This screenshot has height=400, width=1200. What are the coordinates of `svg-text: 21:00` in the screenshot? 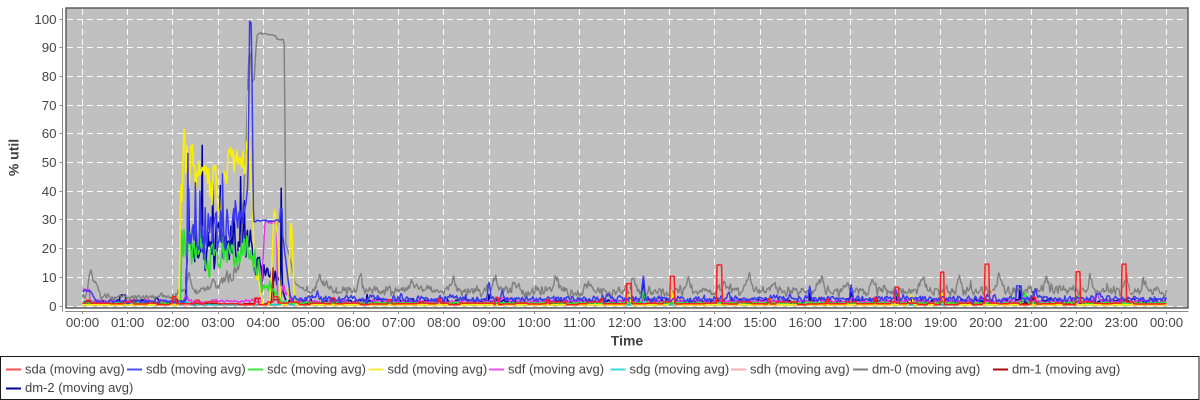 It's located at (1030, 322).